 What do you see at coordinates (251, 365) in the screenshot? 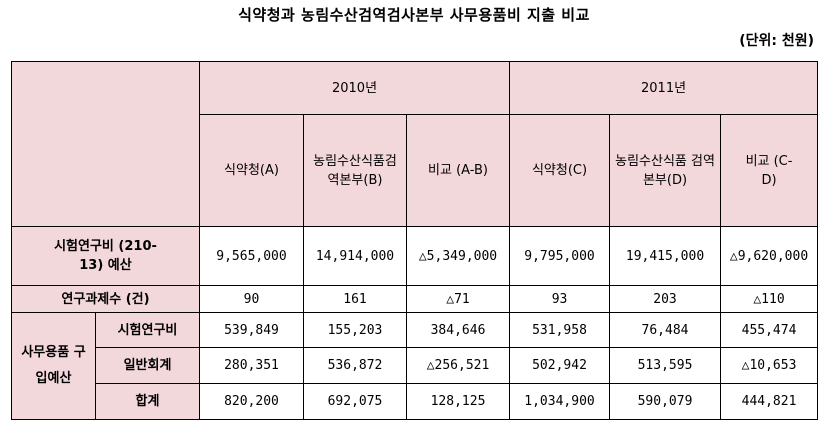
I see `cell: 280,351` at bounding box center [251, 365].